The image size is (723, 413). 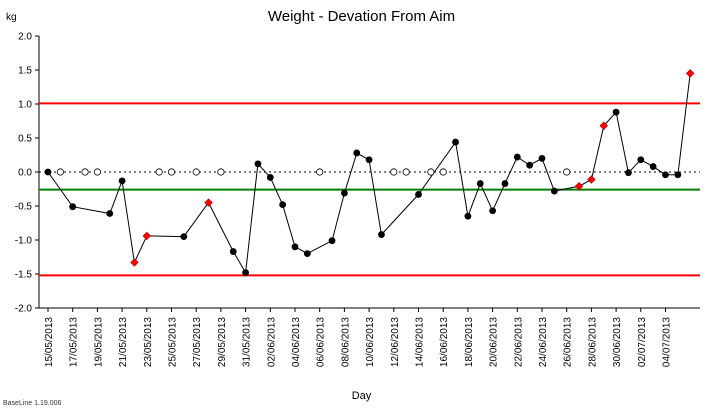 What do you see at coordinates (361, 16) in the screenshot?
I see `chart-title: Weight - Devation From Aim` at bounding box center [361, 16].